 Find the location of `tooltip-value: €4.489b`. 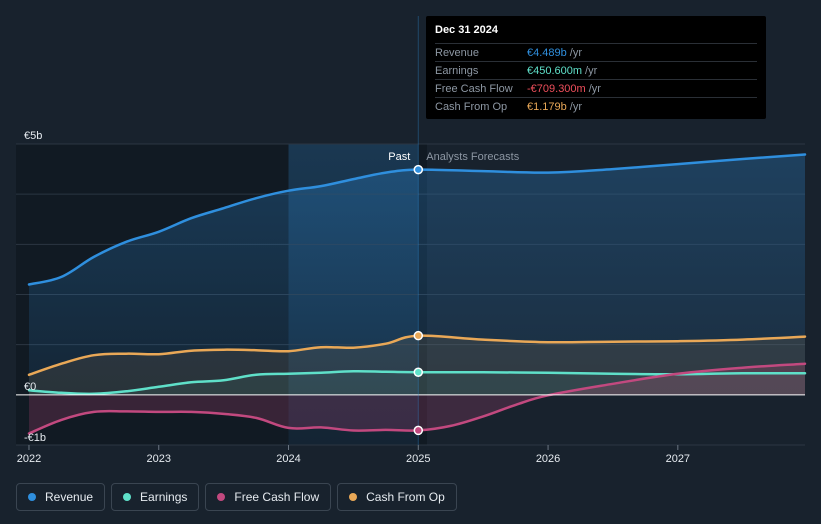

tooltip-value: €4.489b is located at coordinates (547, 52).